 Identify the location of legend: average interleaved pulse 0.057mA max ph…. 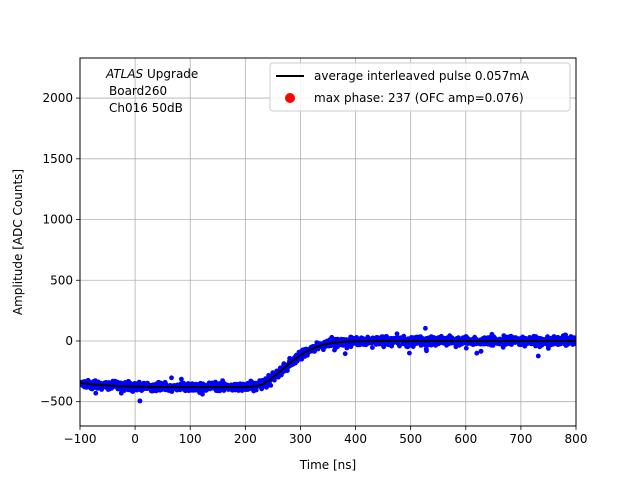
(420, 87).